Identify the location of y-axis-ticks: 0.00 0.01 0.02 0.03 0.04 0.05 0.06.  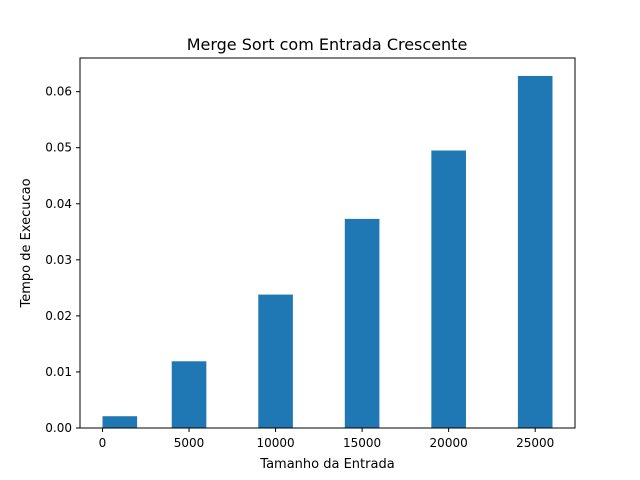
(62, 260).